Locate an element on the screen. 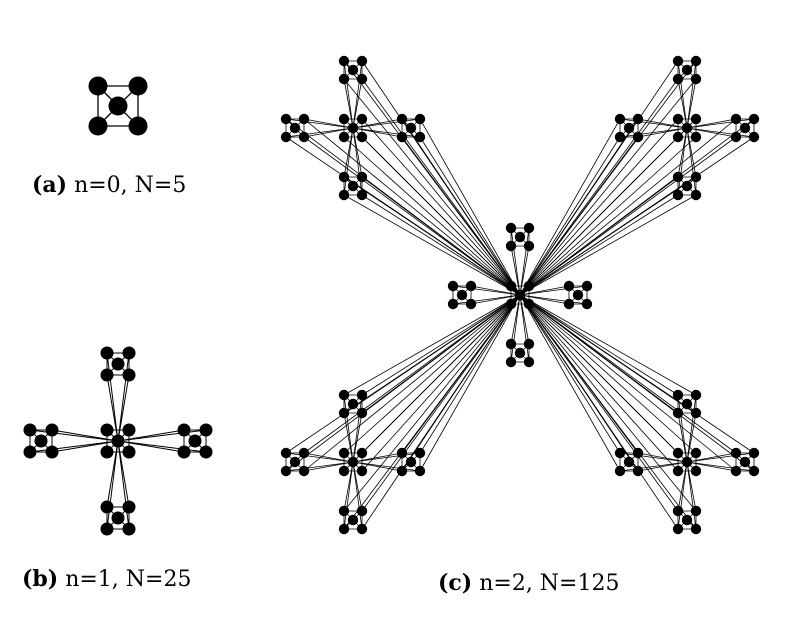  caption-label-a: (a) is located at coordinates (50, 185).